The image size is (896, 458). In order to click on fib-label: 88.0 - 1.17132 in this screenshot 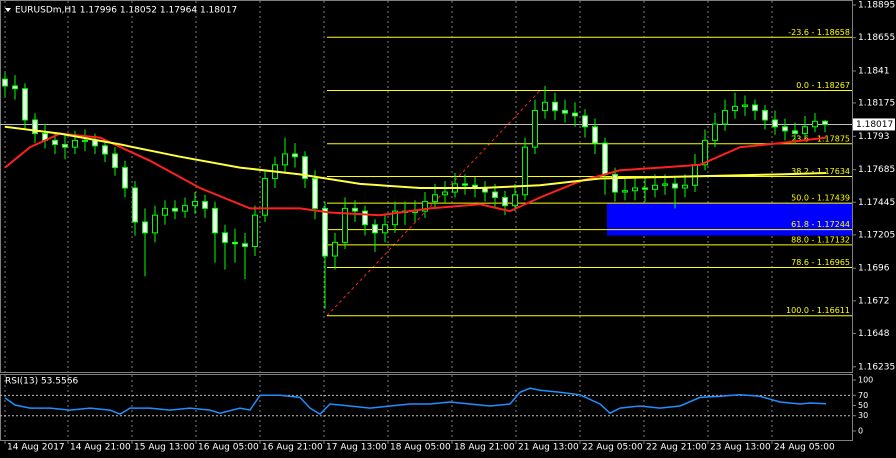, I will do `click(820, 239)`.